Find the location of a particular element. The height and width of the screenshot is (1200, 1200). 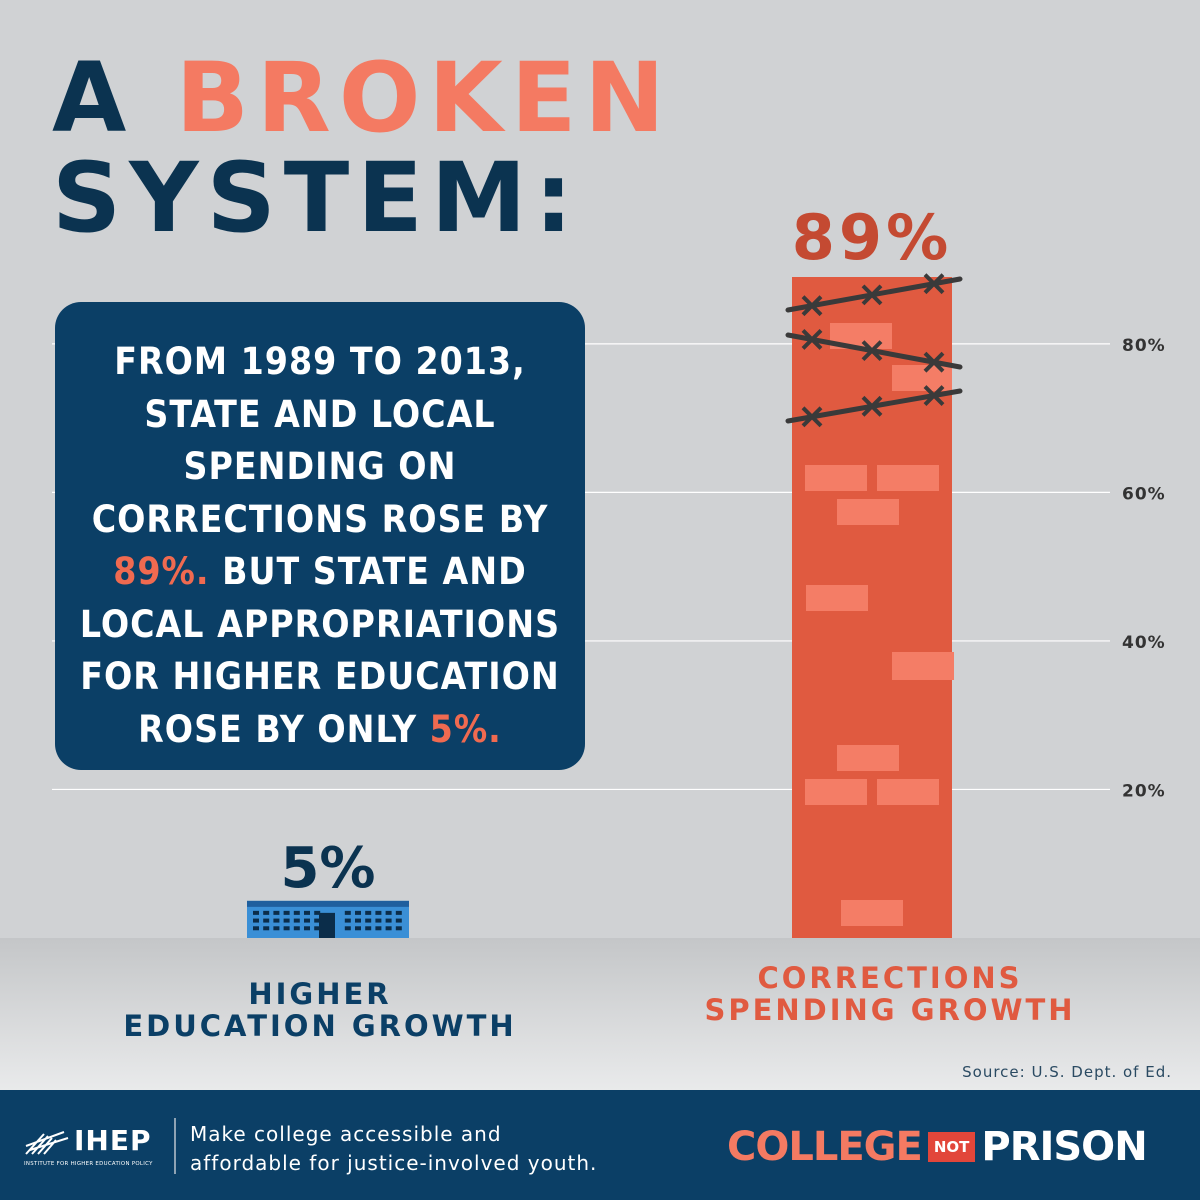

category-label-line: CORRECTIONS is located at coordinates (890, 978).